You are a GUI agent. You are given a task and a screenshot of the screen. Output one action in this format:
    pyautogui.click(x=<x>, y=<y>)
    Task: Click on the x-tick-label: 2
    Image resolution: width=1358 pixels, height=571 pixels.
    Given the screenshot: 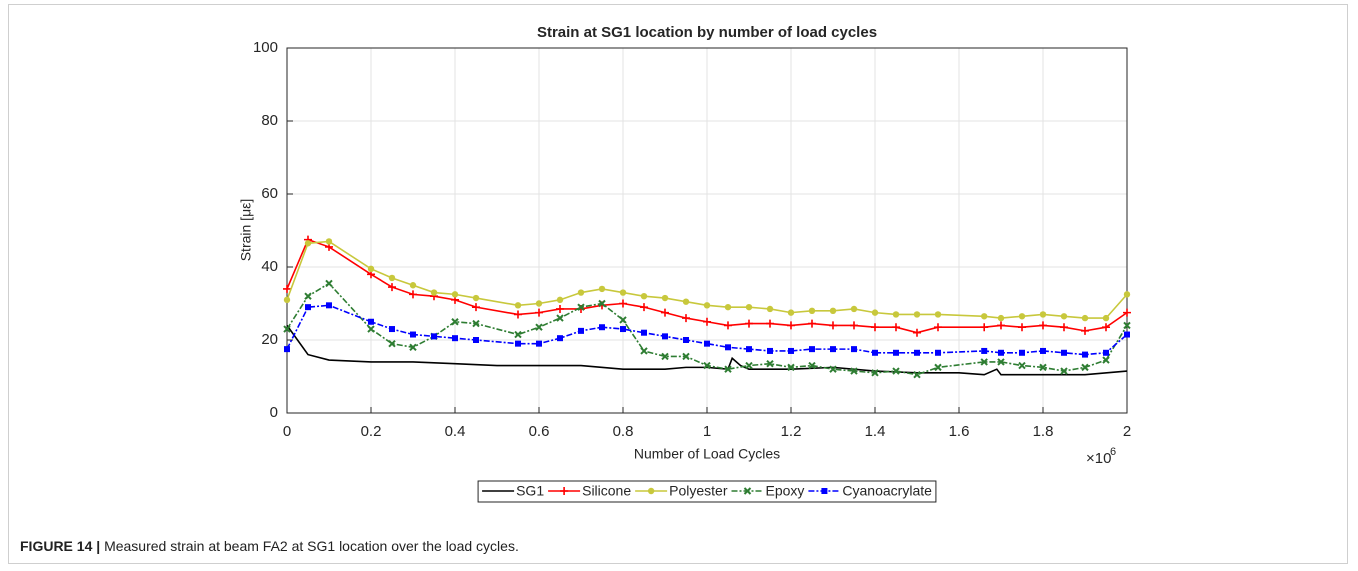 What is the action you would take?
    pyautogui.click(x=1127, y=431)
    